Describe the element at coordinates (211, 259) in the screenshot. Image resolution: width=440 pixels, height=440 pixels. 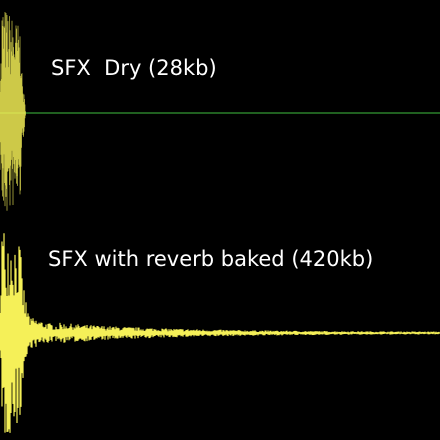
I see `track-label-reverb: SFX with reverb baked (420kb)` at that location.